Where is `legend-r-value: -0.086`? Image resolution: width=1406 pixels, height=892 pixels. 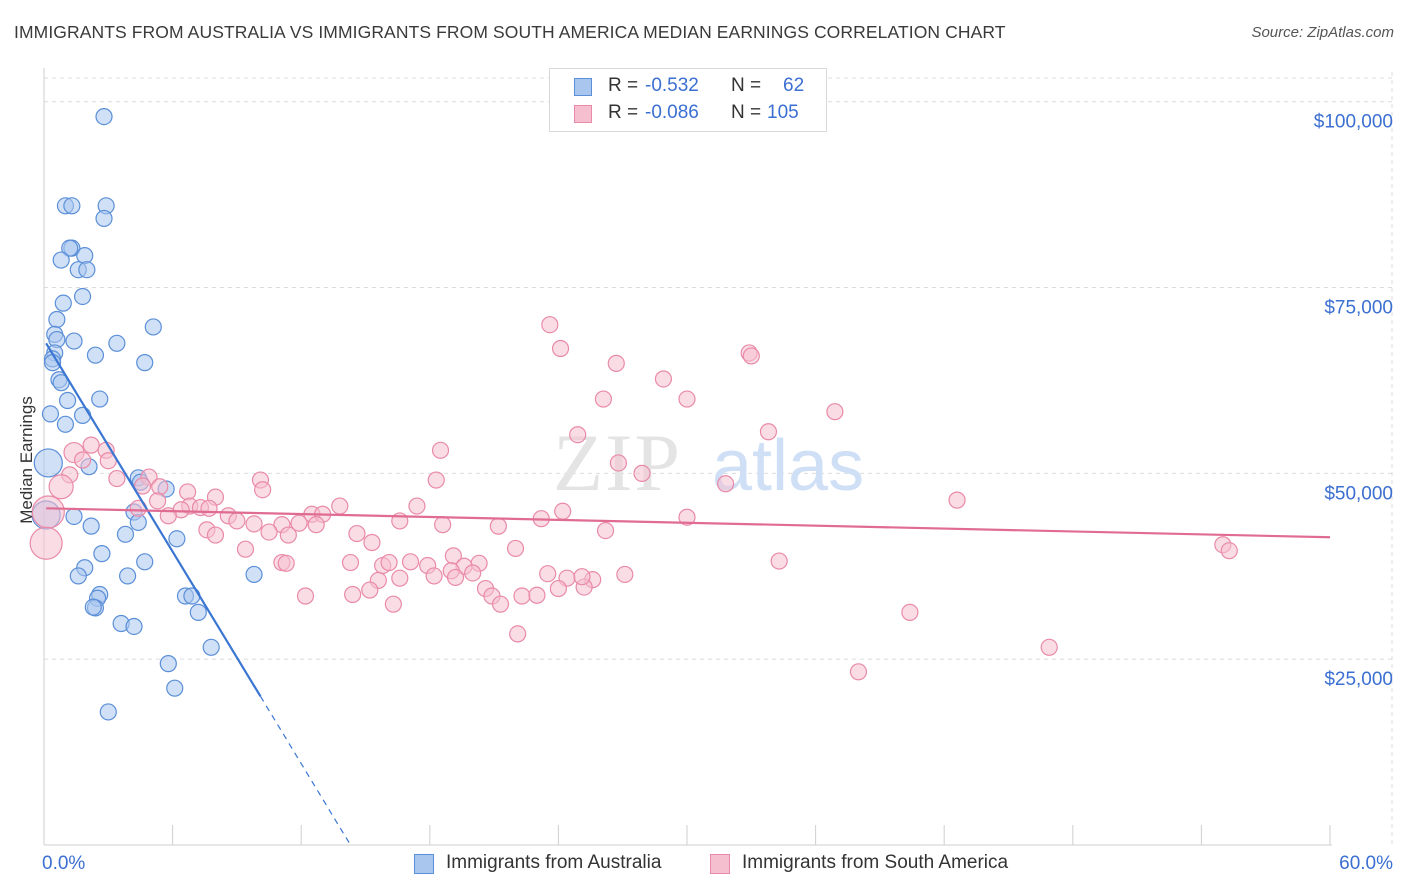 legend-r-value: -0.086 is located at coordinates (672, 112).